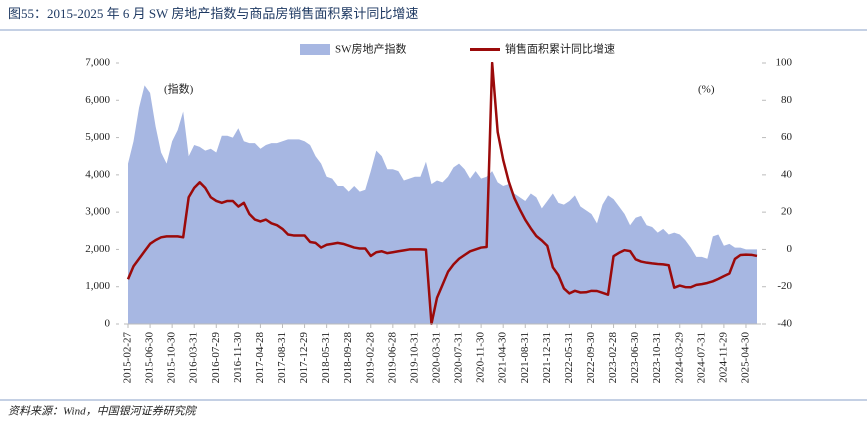 This screenshot has width=867, height=425. Describe the element at coordinates (591, 358) in the screenshot. I see `x-tick-label: 2022-09-30` at that location.